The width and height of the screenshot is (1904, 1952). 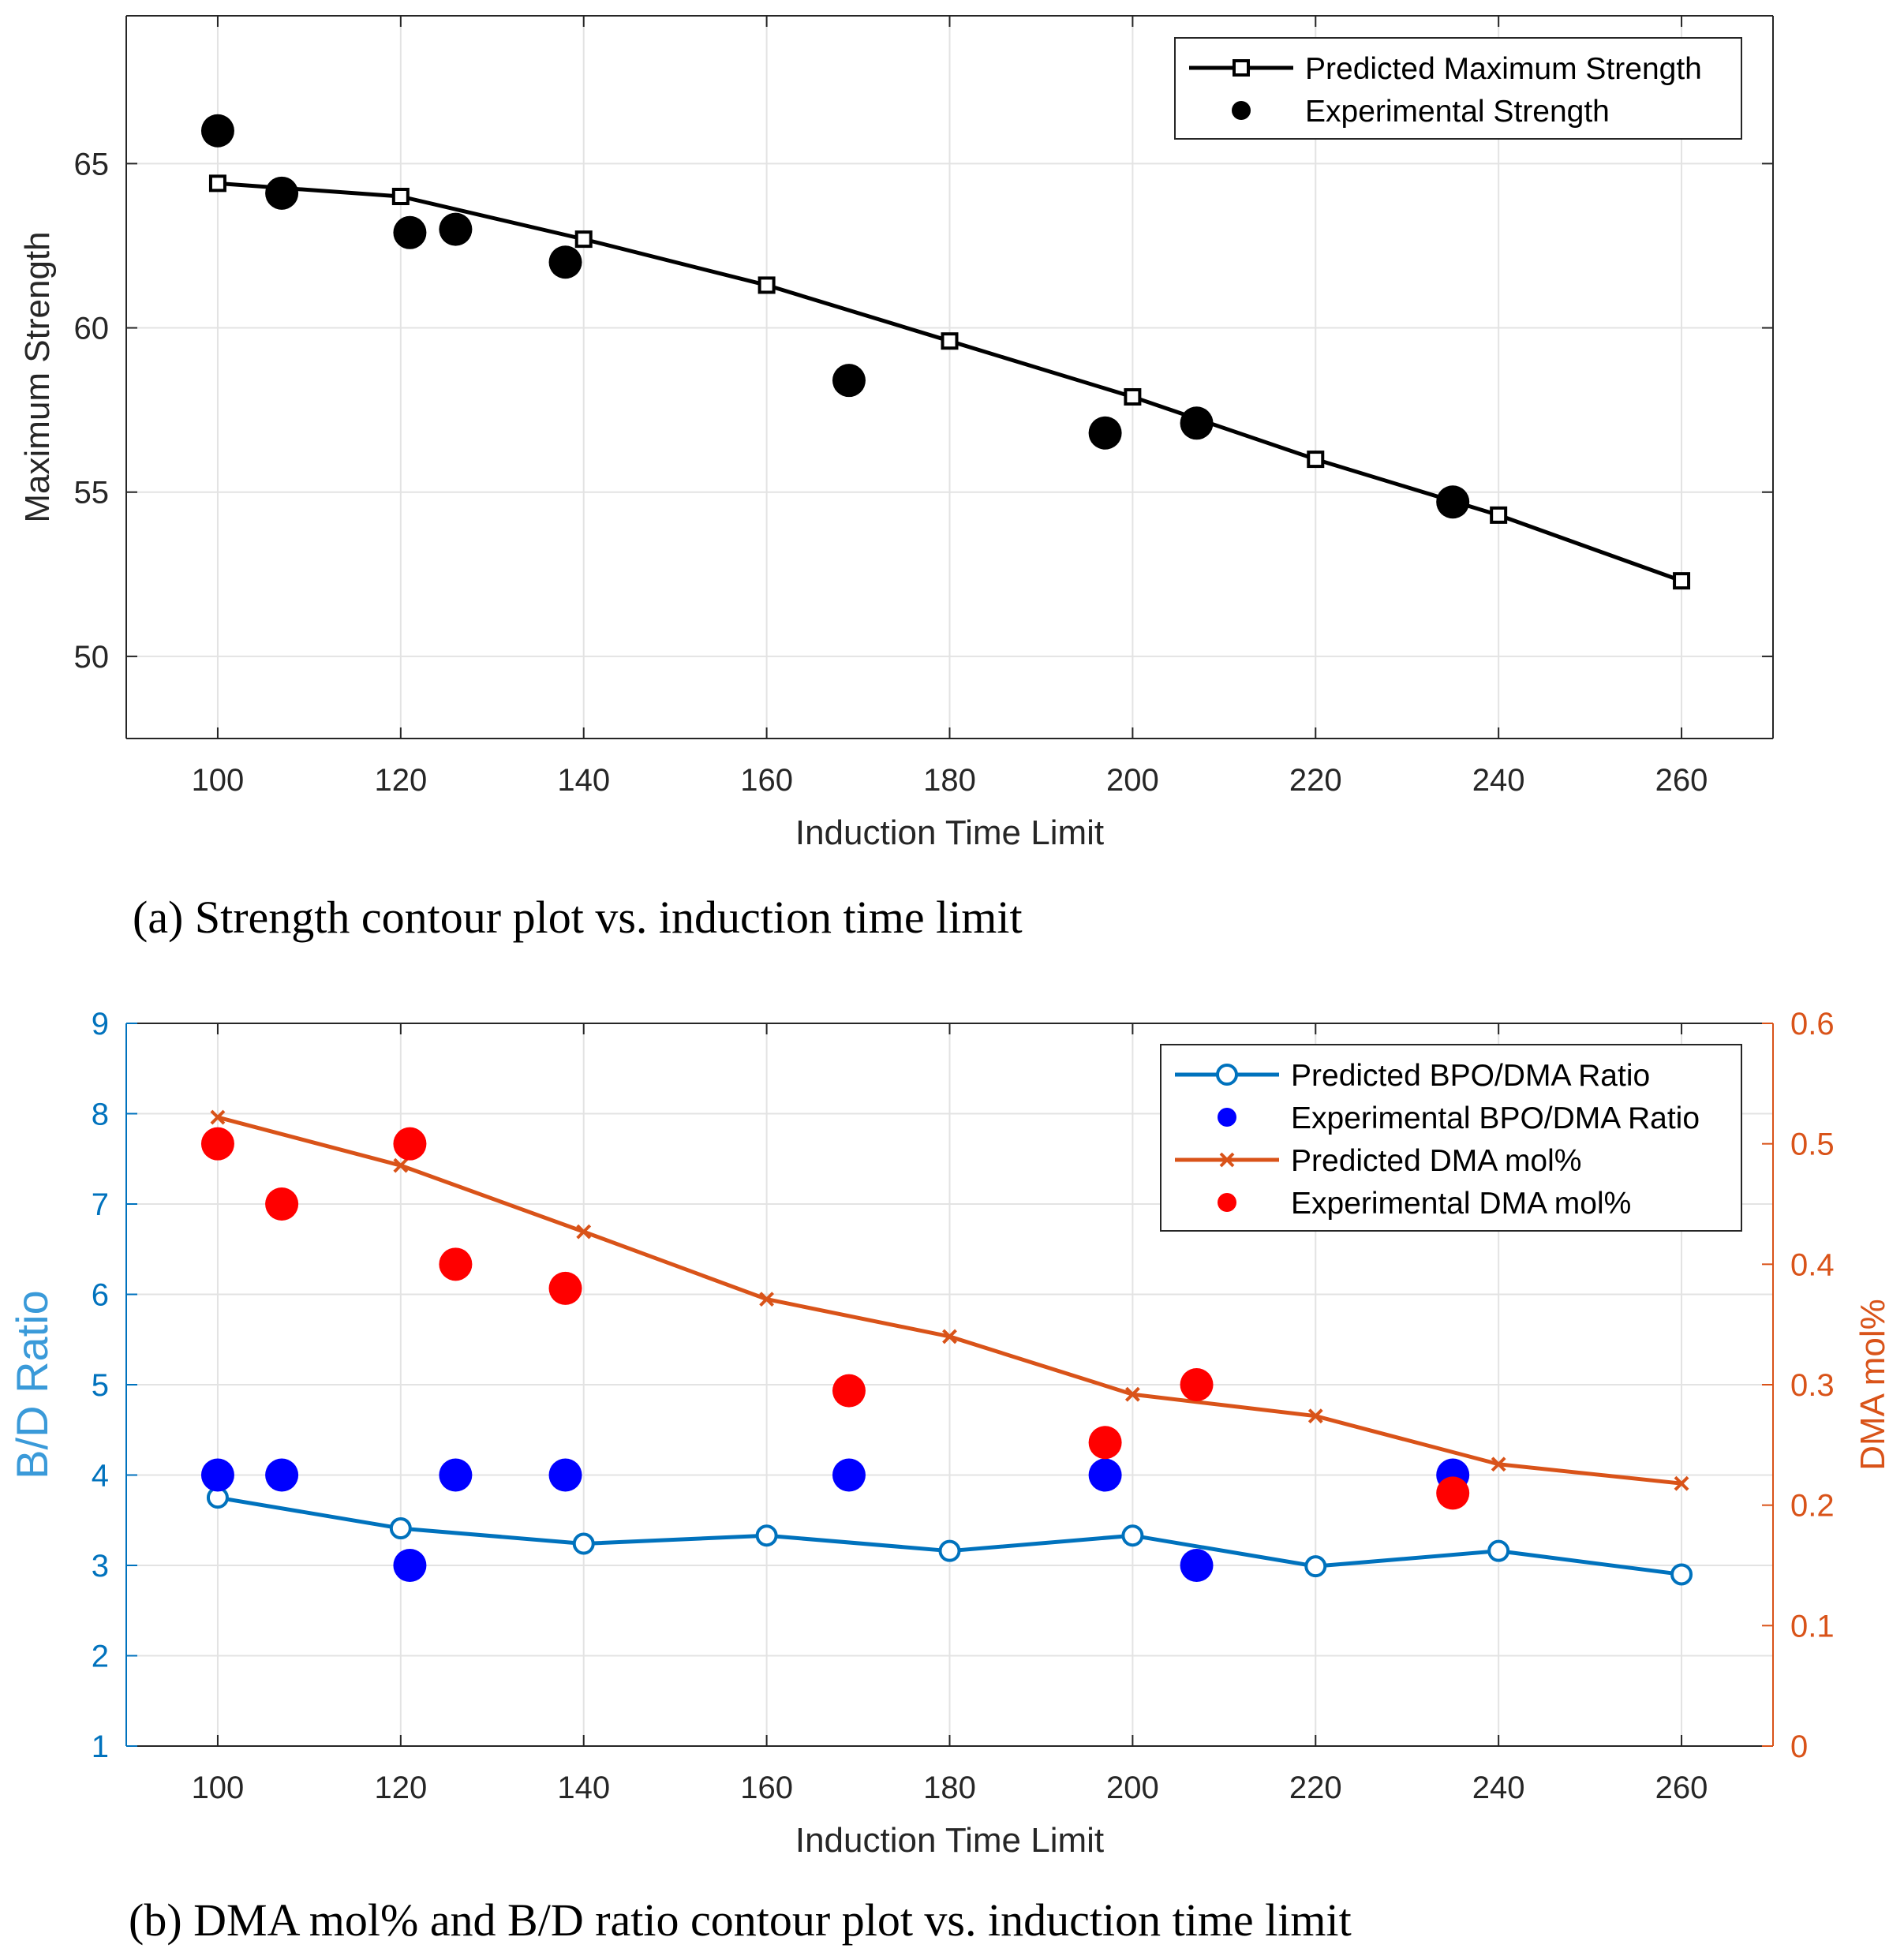 I want to click on x-tick-label: 240, so click(x=1498, y=780).